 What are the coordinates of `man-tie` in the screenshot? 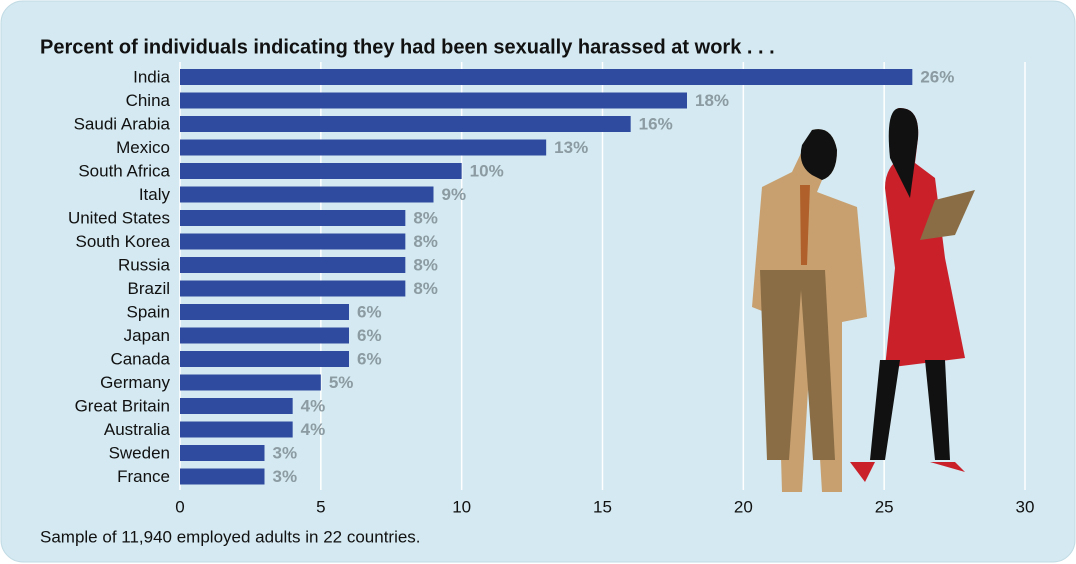 It's located at (805, 225).